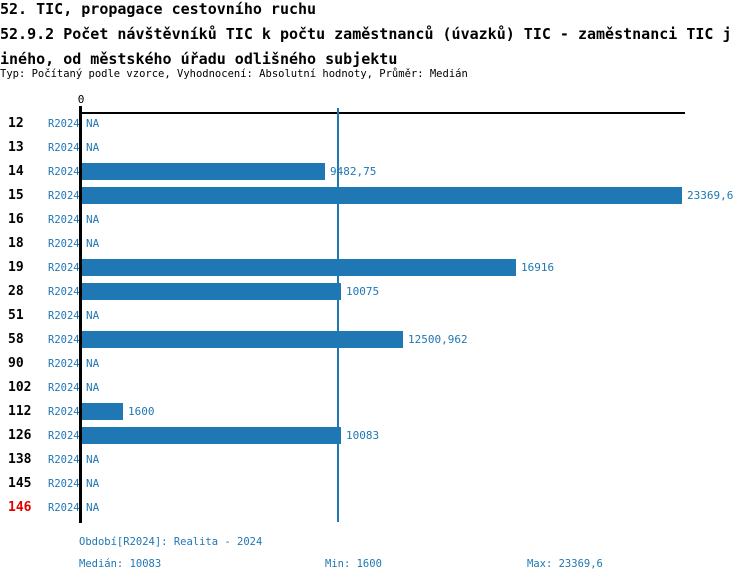 The width and height of the screenshot is (750, 582). What do you see at coordinates (16, 243) in the screenshot?
I see `row-id-label: 18` at bounding box center [16, 243].